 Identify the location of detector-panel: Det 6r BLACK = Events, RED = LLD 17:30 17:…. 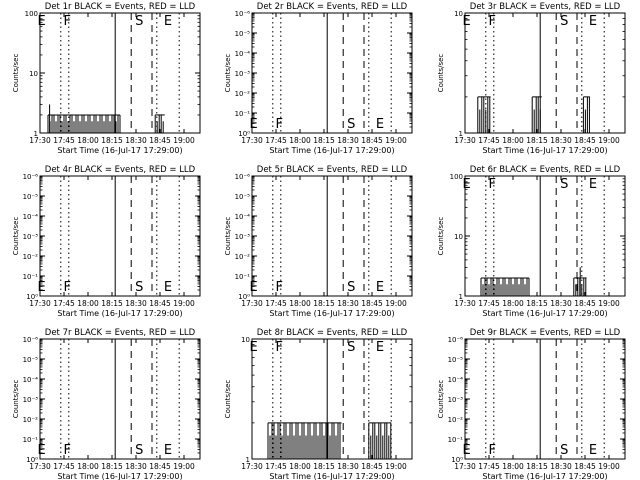
(531, 241).